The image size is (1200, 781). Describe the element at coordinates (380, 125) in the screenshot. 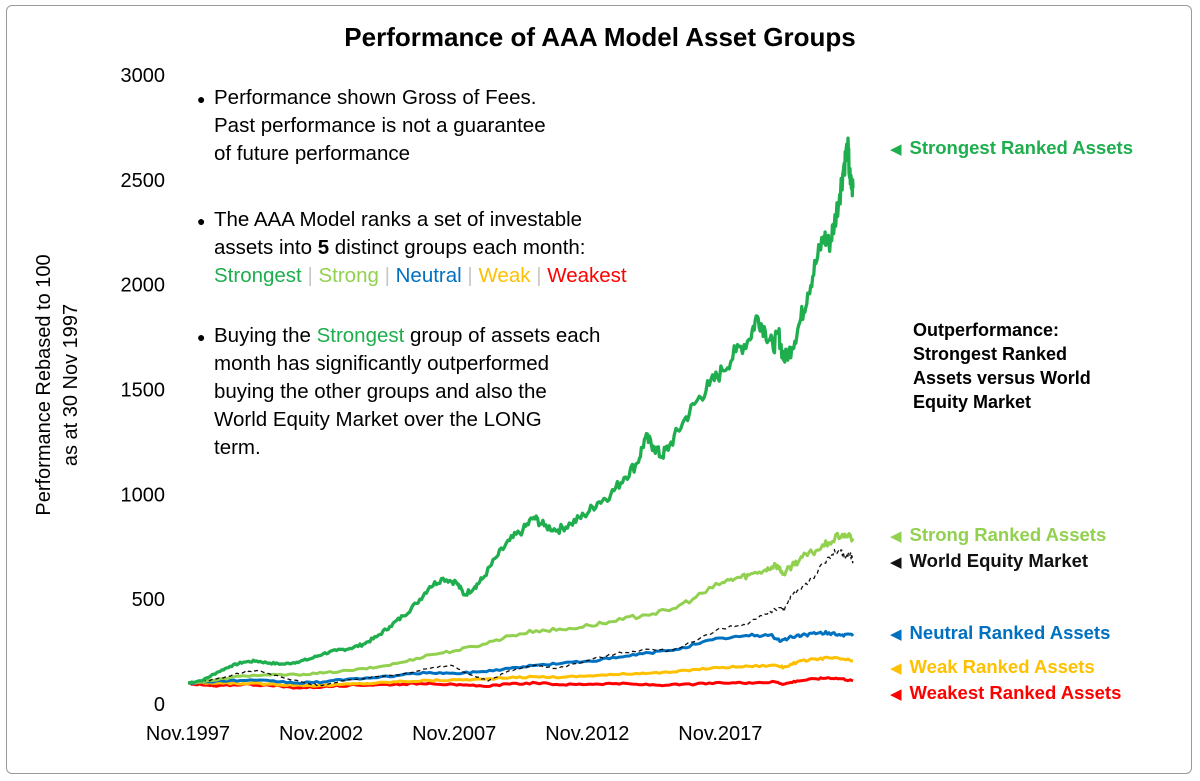

I see `note-fees-line2: Past performance is not a guarantee` at that location.